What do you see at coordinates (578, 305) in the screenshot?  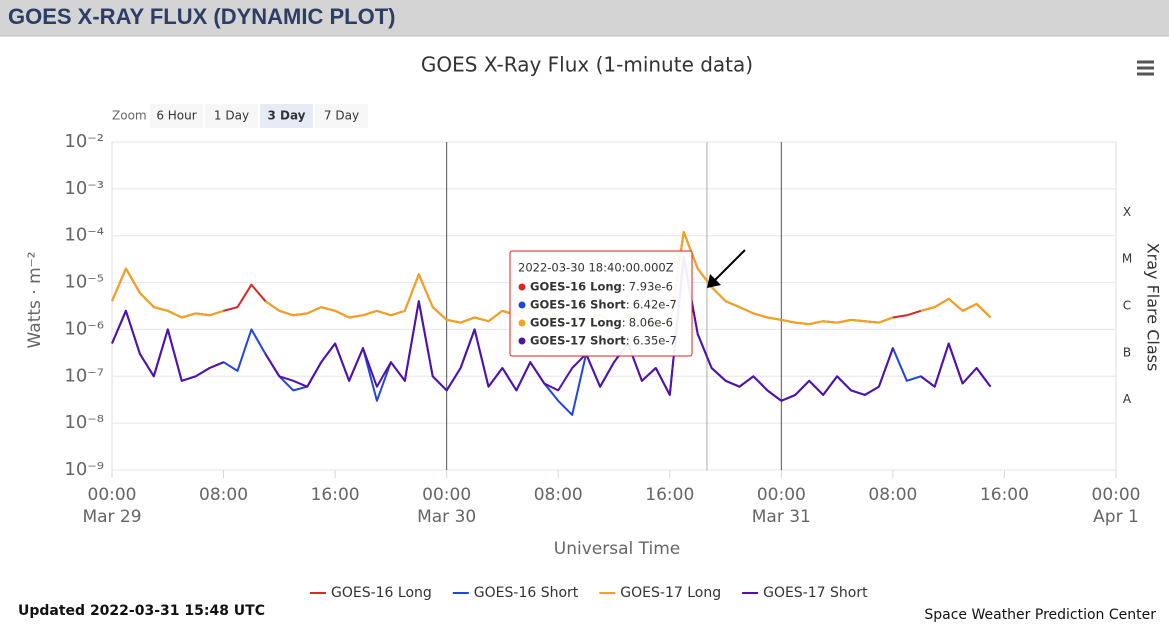 I see `tooltip-name: GOES-16 Short` at bounding box center [578, 305].